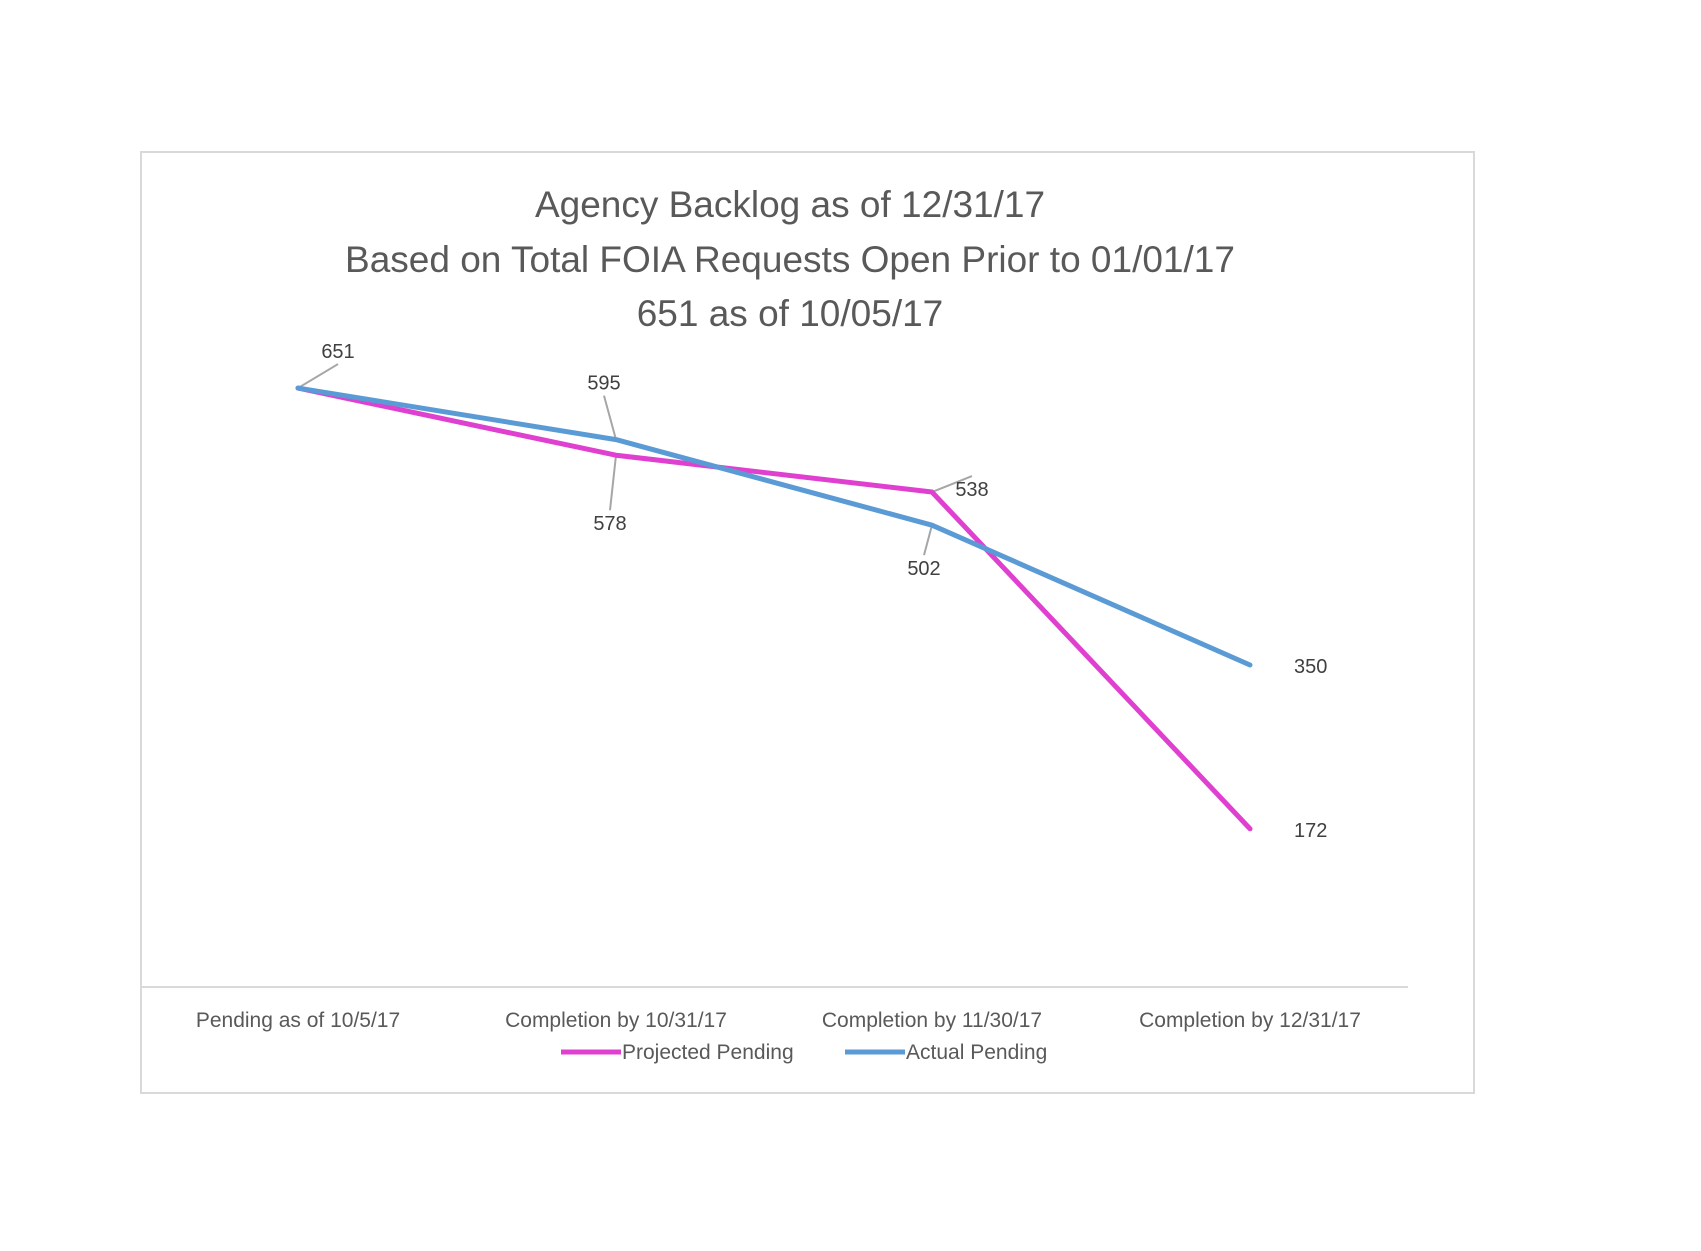 This screenshot has height=1251, width=1701. Describe the element at coordinates (298, 1020) in the screenshot. I see `x-tick-label: Pending as of 10/5/17` at that location.